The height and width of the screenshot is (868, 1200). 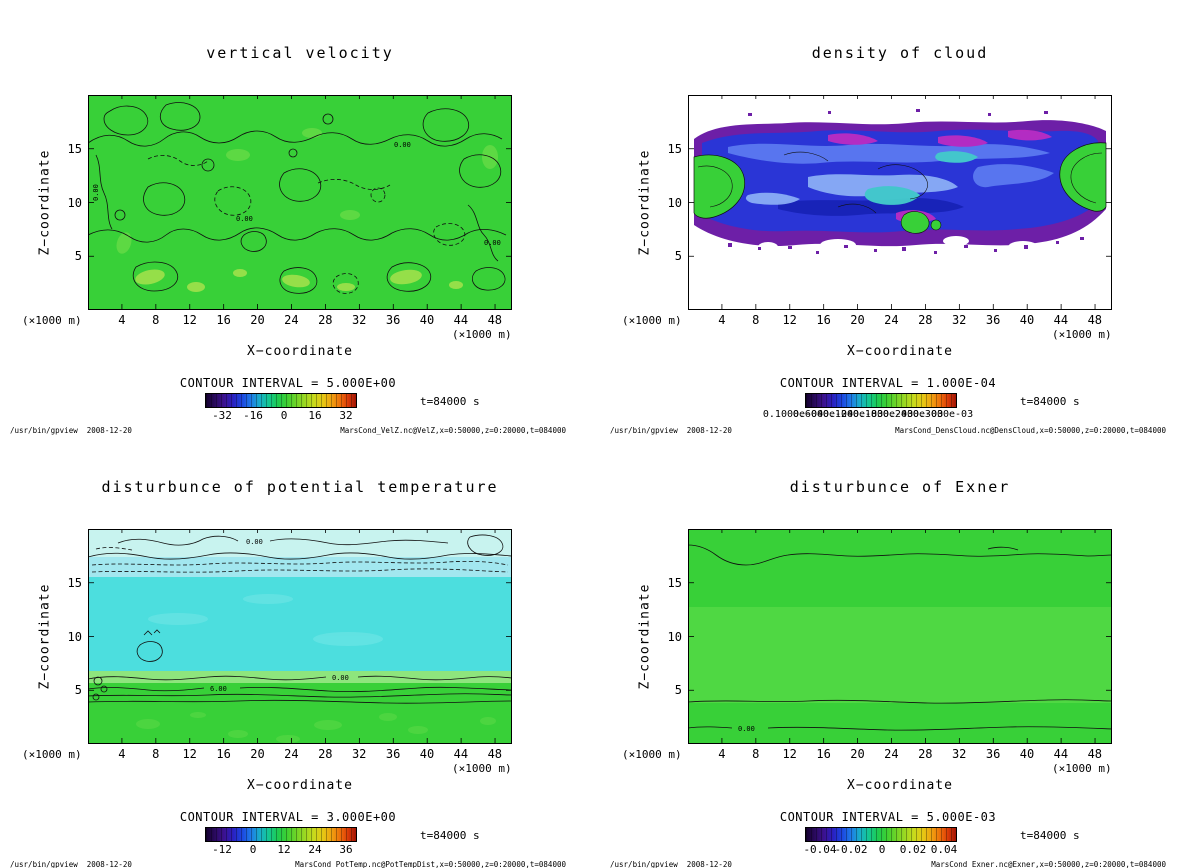 I want to click on colorbar-tick-labels: -0.04 -0.02 0 0.02 0.04, so click(x=880, y=850).